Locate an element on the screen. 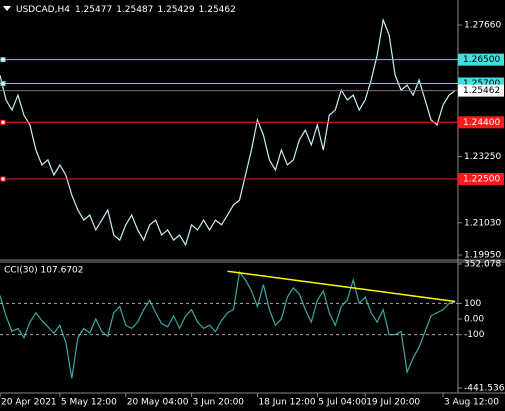 This screenshot has width=505, height=411. x-tick-label: 20 May 04:00 is located at coordinates (158, 403).